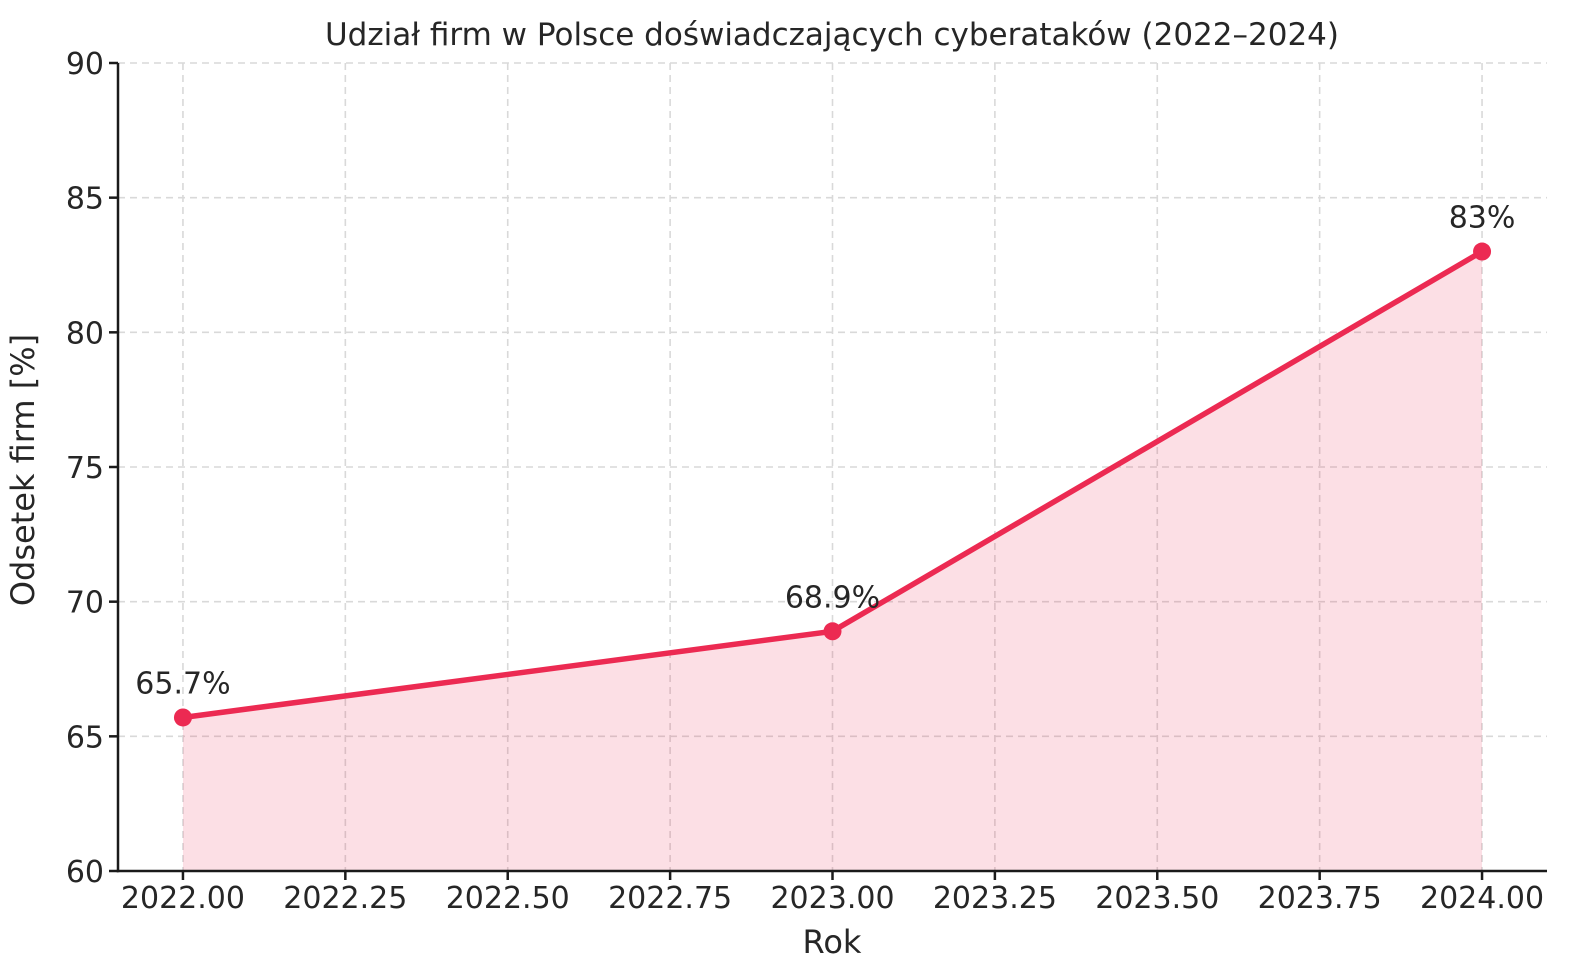 This screenshot has width=1571, height=979. Describe the element at coordinates (832, 597) in the screenshot. I see `point-label: 68.9%` at that location.